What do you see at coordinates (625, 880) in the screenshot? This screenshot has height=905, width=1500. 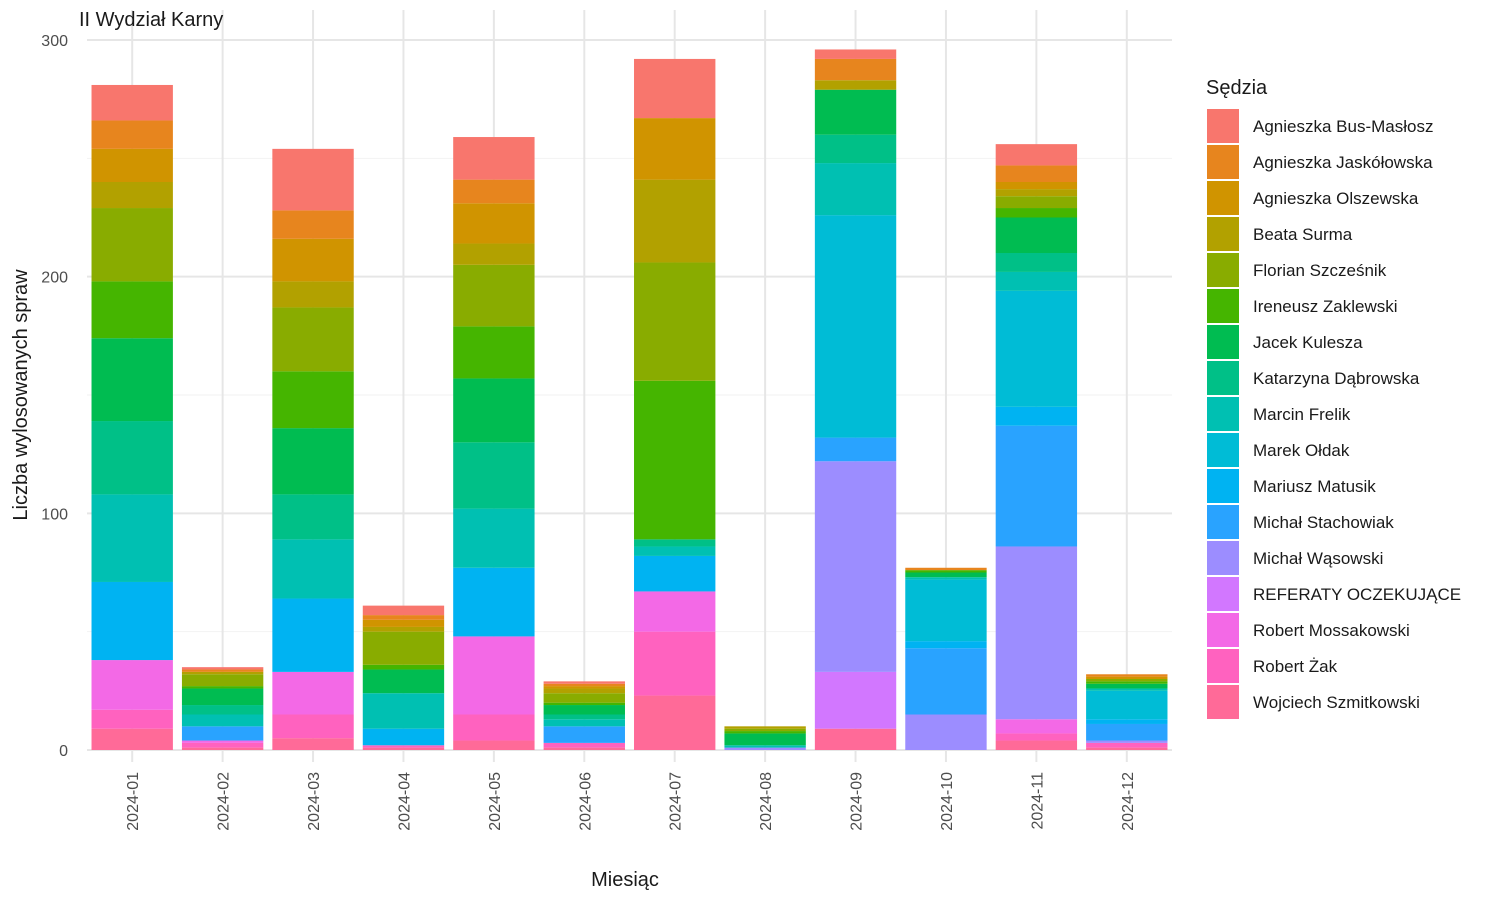 I see `x-axis-label: Miesiąc` at bounding box center [625, 880].